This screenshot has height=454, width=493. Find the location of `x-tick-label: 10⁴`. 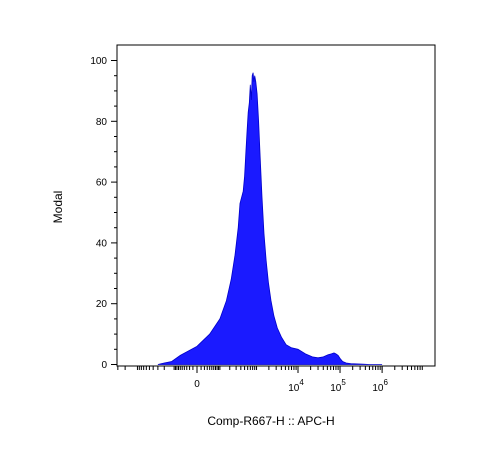

x-tick-label: 10⁴ is located at coordinates (296, 386).